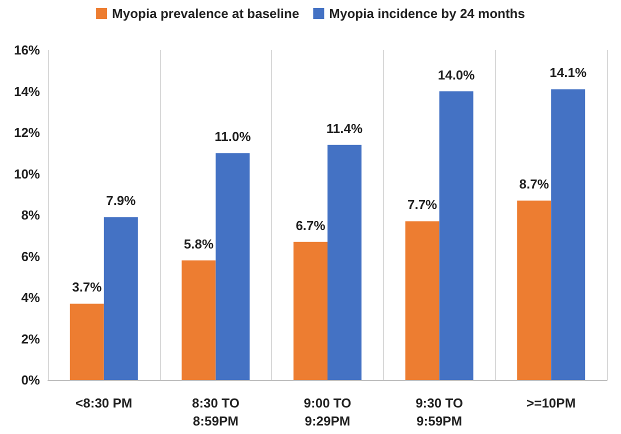 This screenshot has height=434, width=621. What do you see at coordinates (534, 184) in the screenshot?
I see `data-label: 8.7%` at bounding box center [534, 184].